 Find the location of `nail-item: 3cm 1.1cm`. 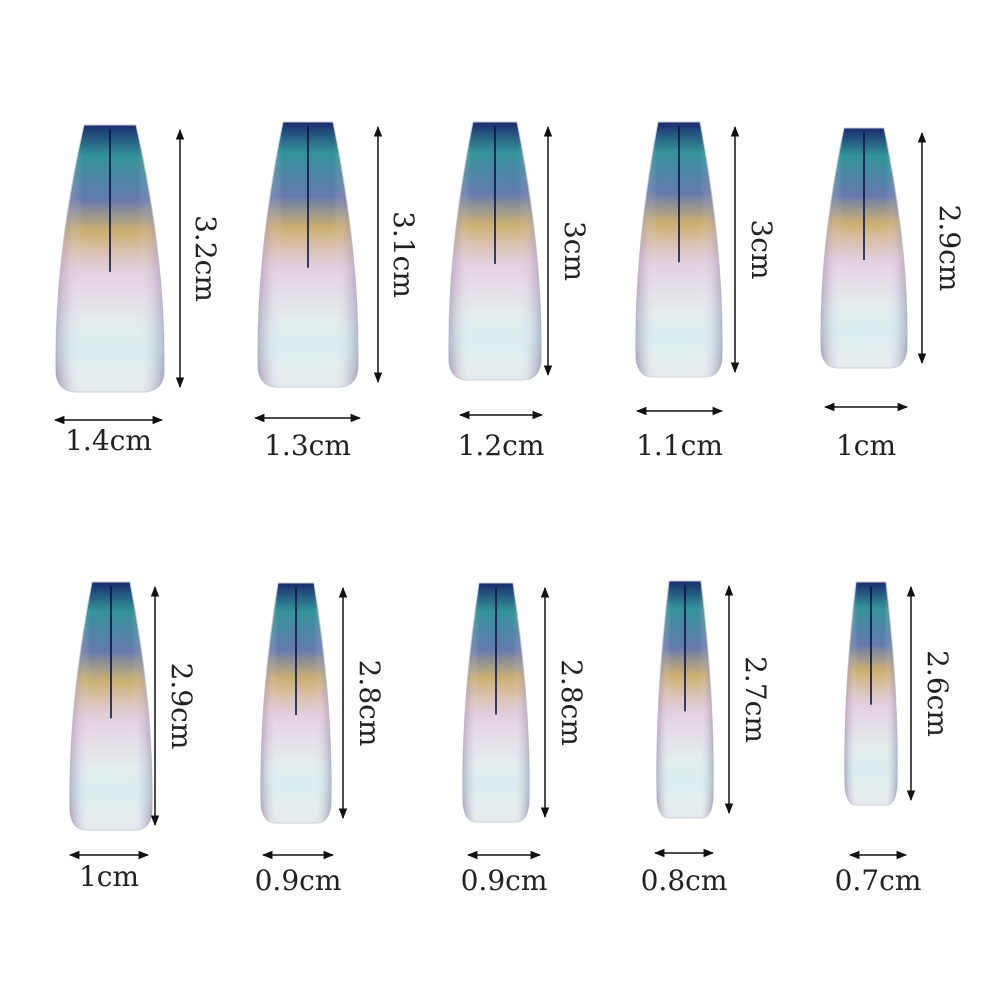

nail-item: 3cm 1.1cm is located at coordinates (706, 291).